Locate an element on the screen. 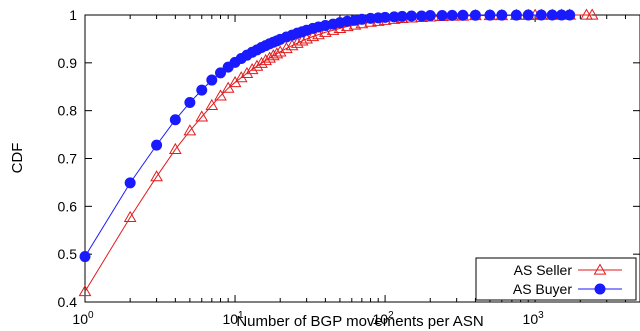 This screenshot has height=331, width=640. legend: AS Seller AS Buyer is located at coordinates (556, 279).